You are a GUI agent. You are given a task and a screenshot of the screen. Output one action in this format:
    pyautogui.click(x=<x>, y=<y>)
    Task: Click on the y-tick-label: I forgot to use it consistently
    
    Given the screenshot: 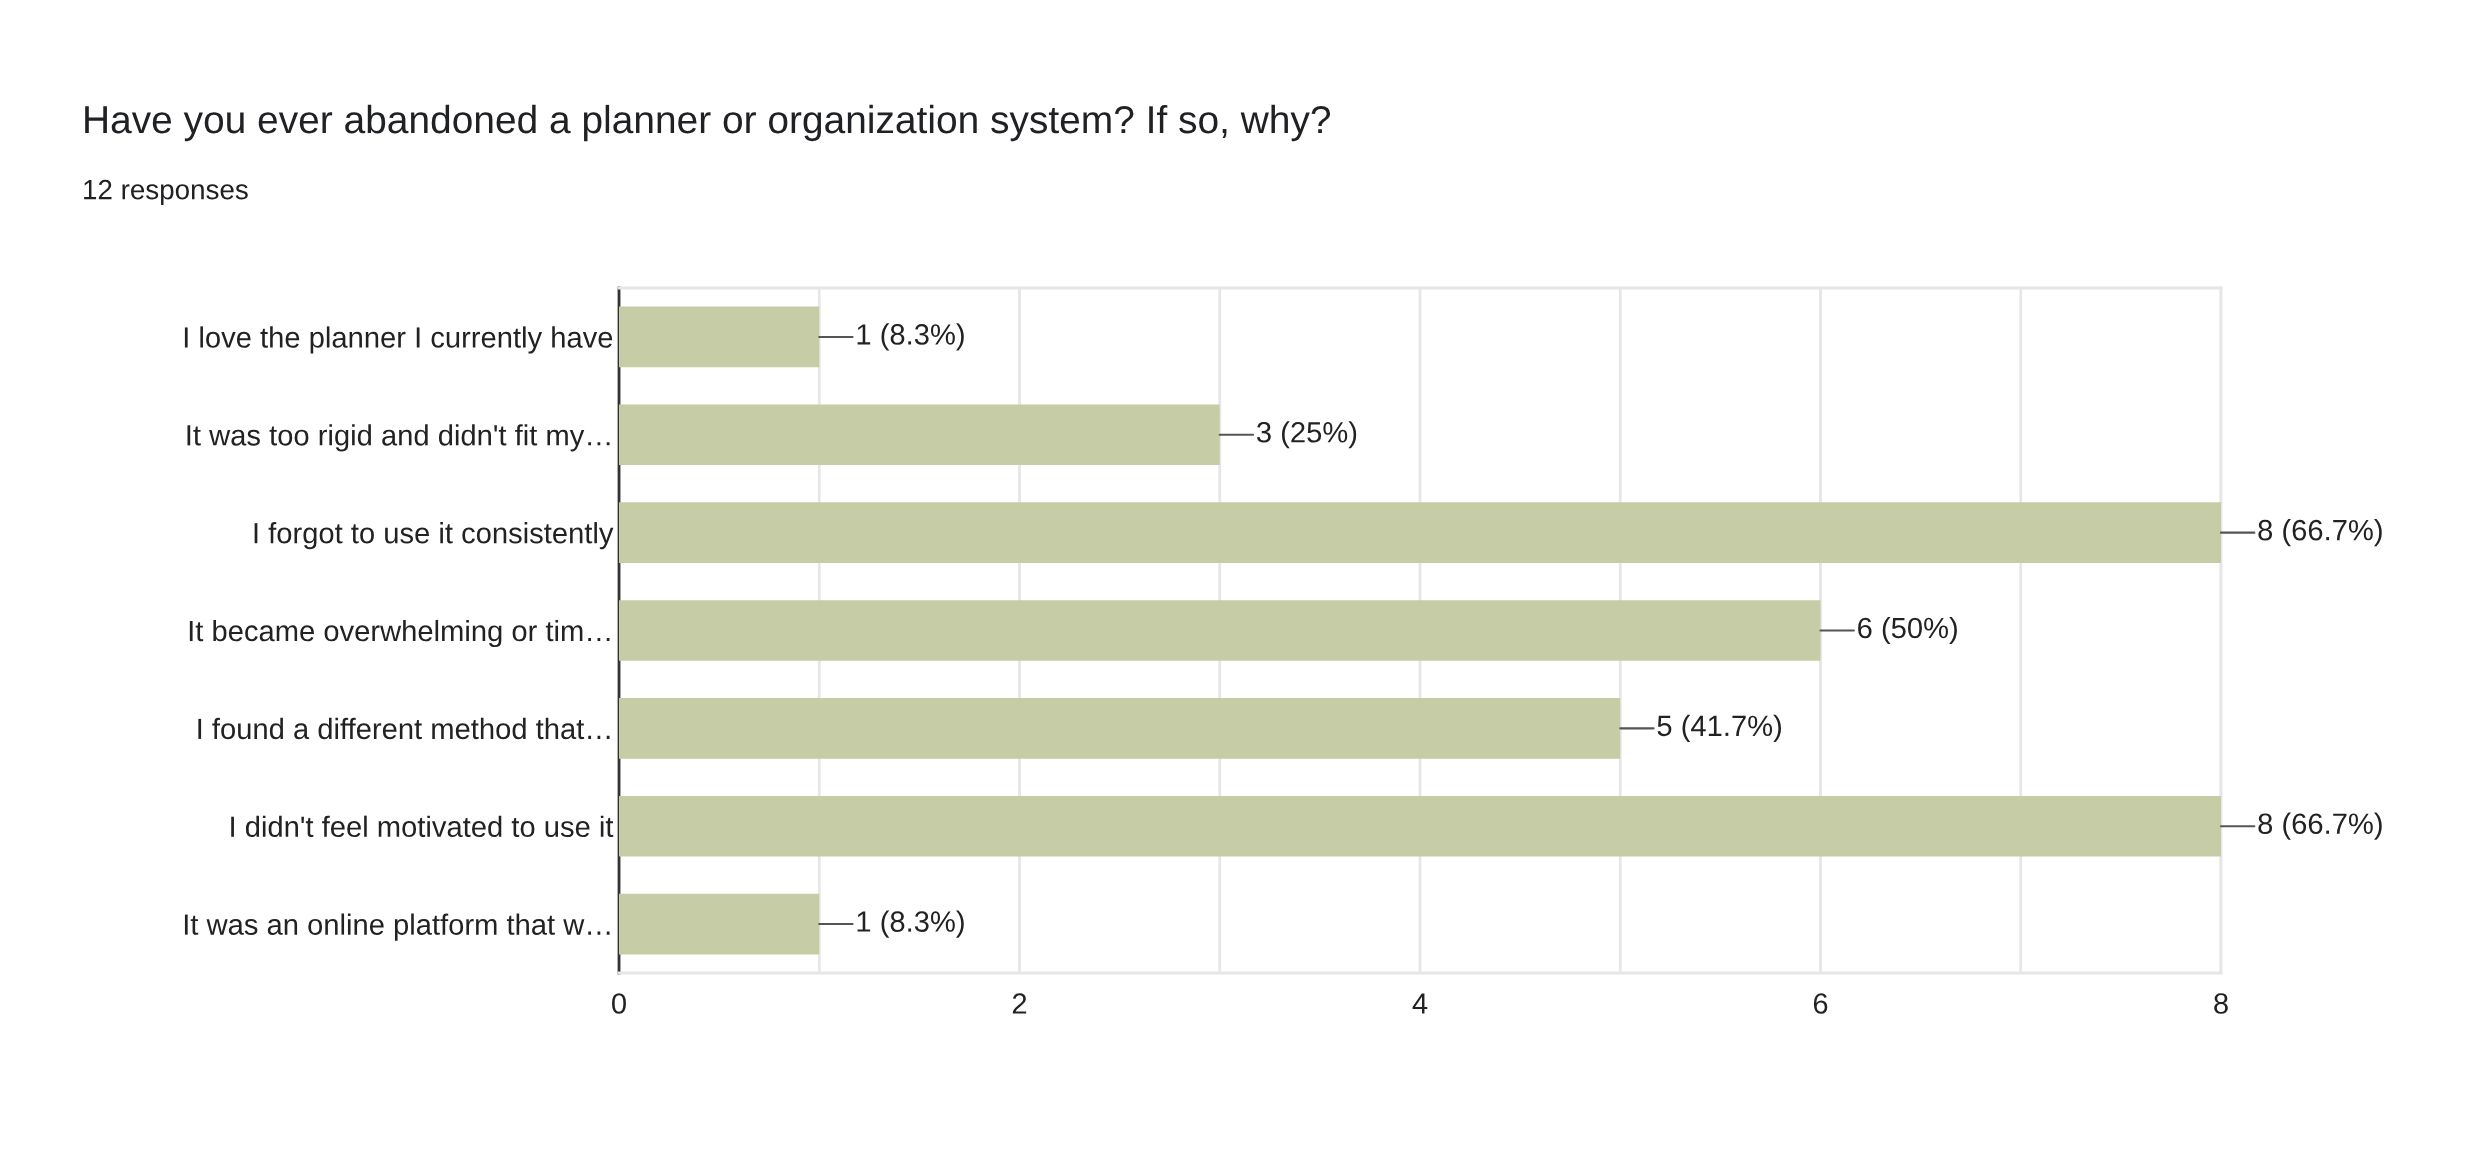 What is the action you would take?
    pyautogui.click(x=434, y=536)
    